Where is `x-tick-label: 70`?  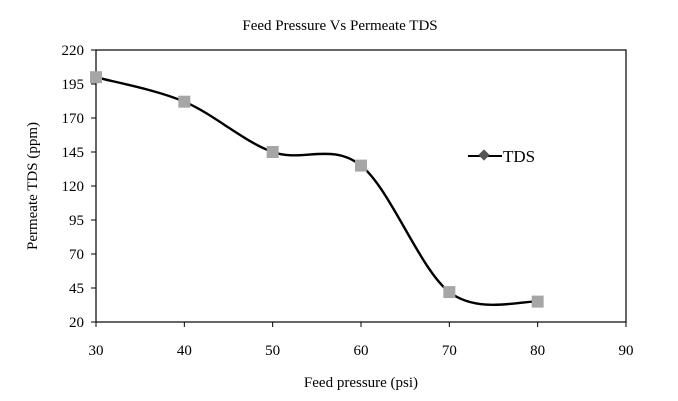 x-tick-label: 70 is located at coordinates (449, 351).